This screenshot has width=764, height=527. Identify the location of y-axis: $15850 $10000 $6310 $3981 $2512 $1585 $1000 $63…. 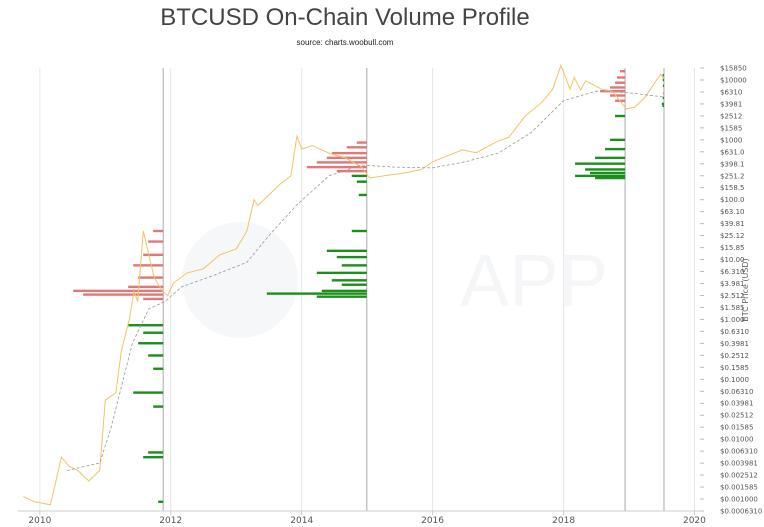
(731, 290).